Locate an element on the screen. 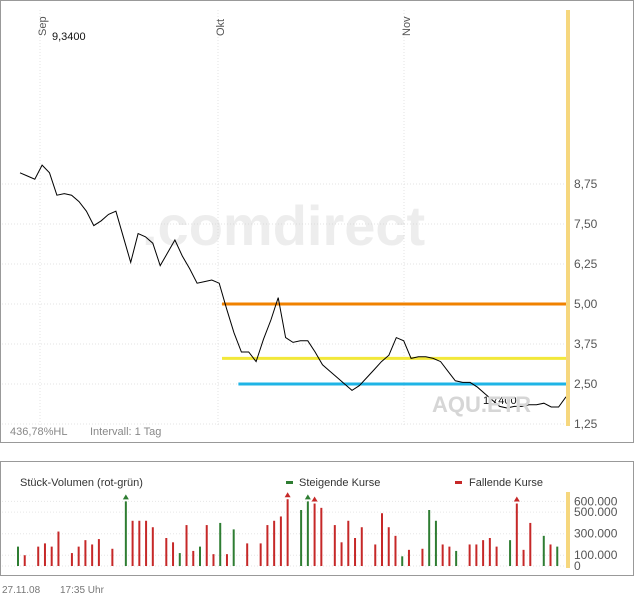  legend-down-label: Fallende Kurse is located at coordinates (506, 483).